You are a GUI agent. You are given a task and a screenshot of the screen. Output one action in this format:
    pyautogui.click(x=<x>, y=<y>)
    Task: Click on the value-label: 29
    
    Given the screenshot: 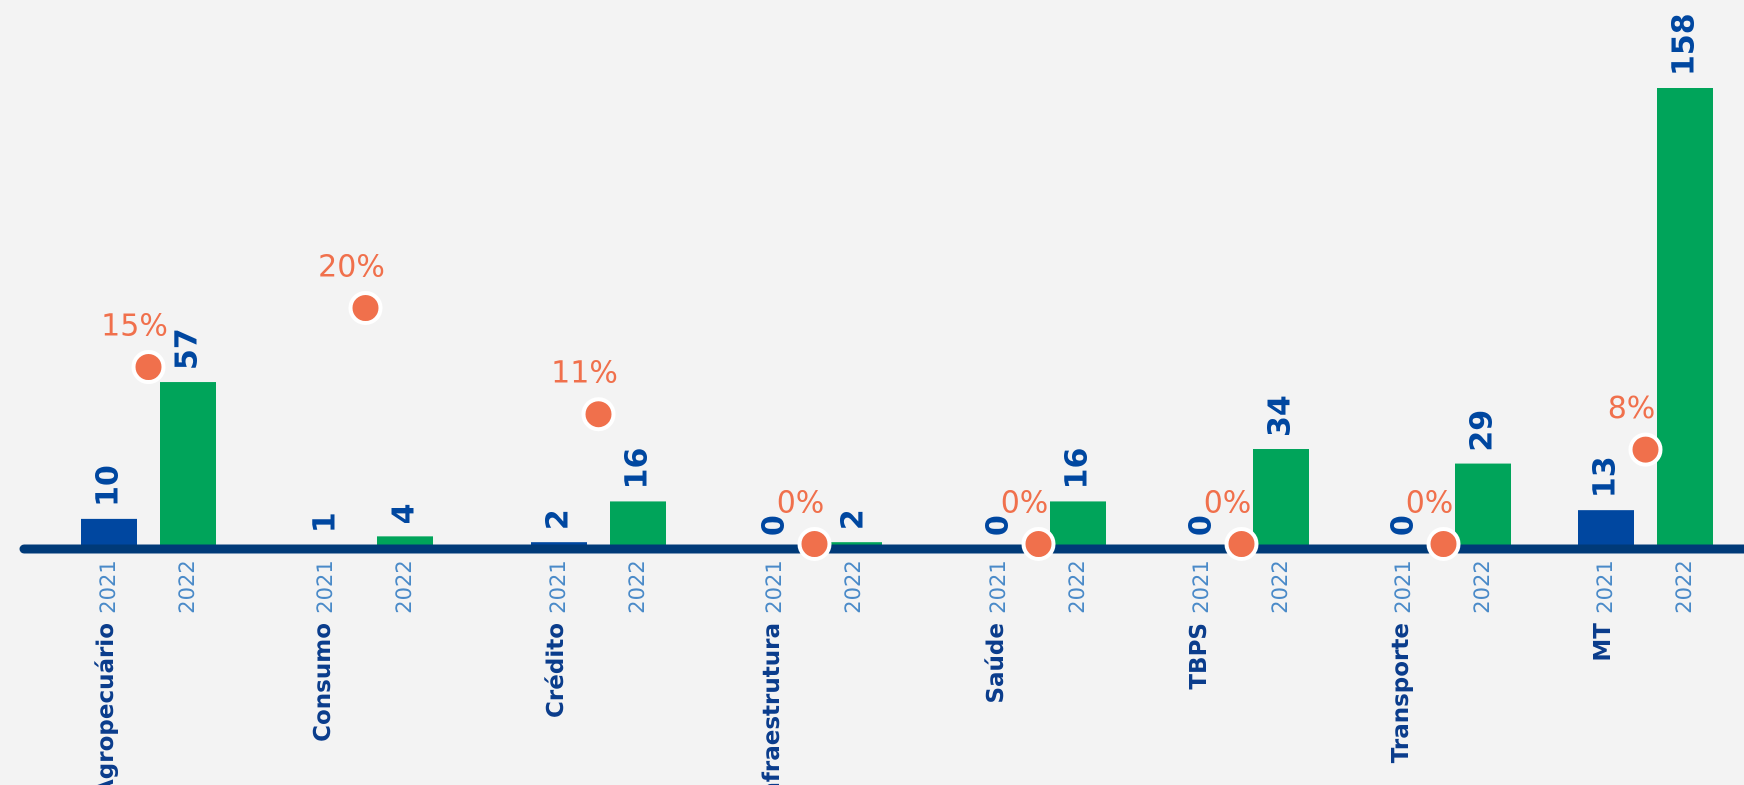 What is the action you would take?
    pyautogui.click(x=1482, y=431)
    